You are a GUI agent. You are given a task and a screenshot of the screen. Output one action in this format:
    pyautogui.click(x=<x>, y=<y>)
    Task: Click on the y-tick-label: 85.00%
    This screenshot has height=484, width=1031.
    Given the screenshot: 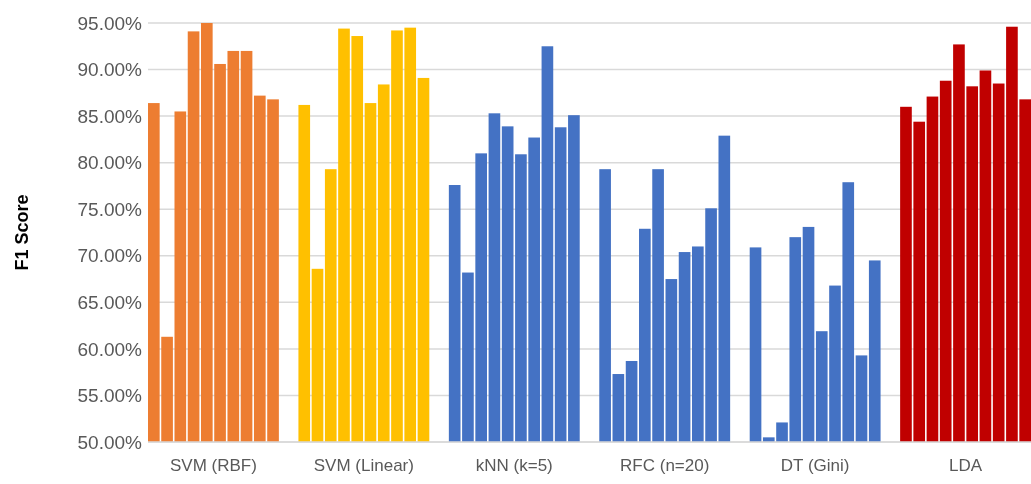 What is the action you would take?
    pyautogui.click(x=110, y=116)
    